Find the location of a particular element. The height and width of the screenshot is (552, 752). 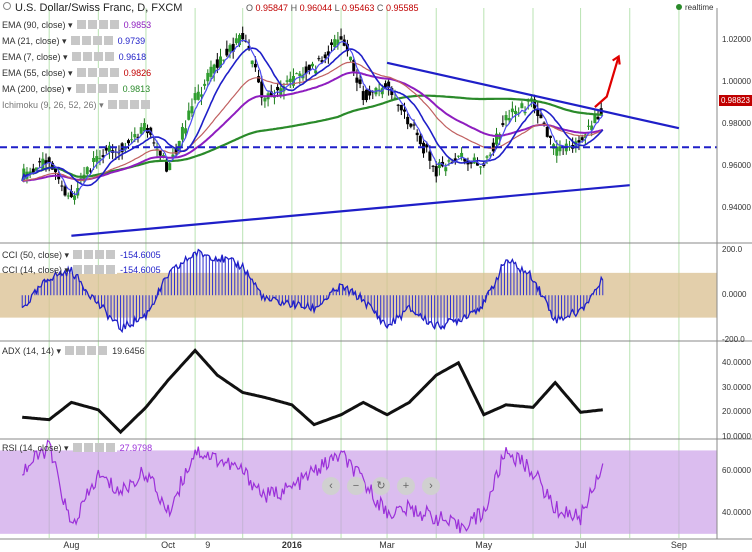

legend-ma21: MA (21, close) ▾ 0.9739 is located at coordinates (74, 41).